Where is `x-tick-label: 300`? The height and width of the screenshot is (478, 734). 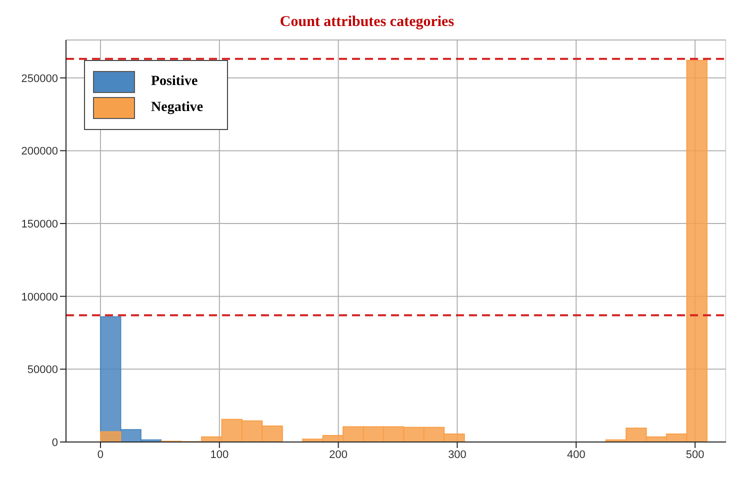 x-tick-label: 300 is located at coordinates (457, 454).